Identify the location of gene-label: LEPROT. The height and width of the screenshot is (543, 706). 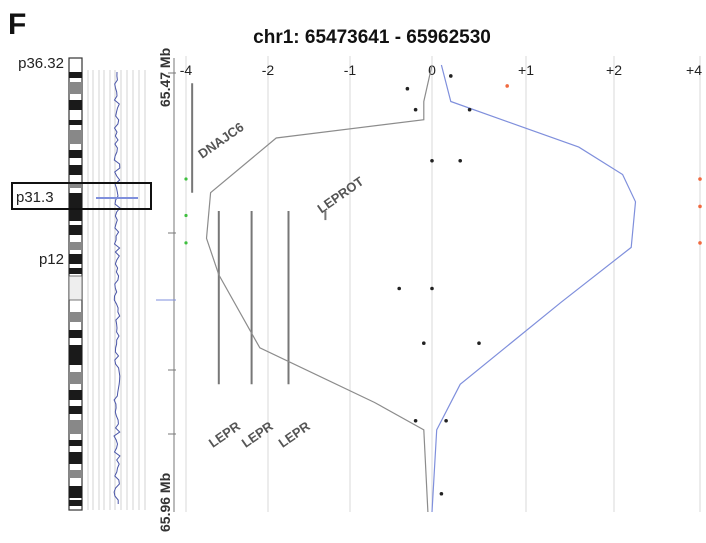
(341, 195).